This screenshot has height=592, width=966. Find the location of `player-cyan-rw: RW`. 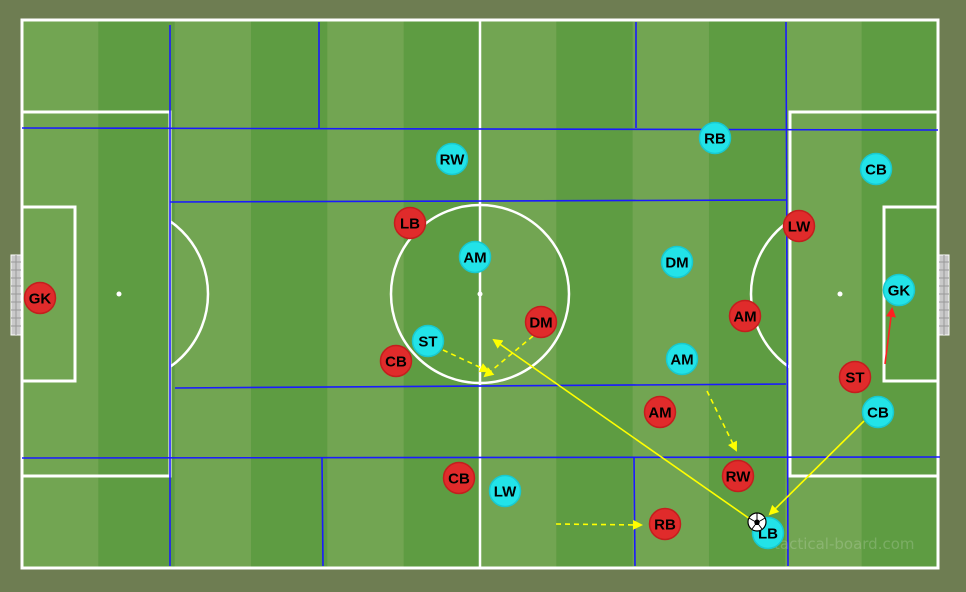

player-cyan-rw: RW is located at coordinates (452, 159).